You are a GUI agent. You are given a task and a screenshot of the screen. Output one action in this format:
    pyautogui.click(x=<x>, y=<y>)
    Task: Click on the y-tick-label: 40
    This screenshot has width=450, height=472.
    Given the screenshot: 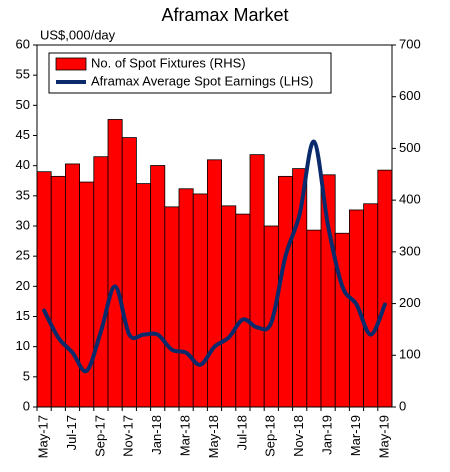 What is the action you would take?
    pyautogui.click(x=23, y=164)
    